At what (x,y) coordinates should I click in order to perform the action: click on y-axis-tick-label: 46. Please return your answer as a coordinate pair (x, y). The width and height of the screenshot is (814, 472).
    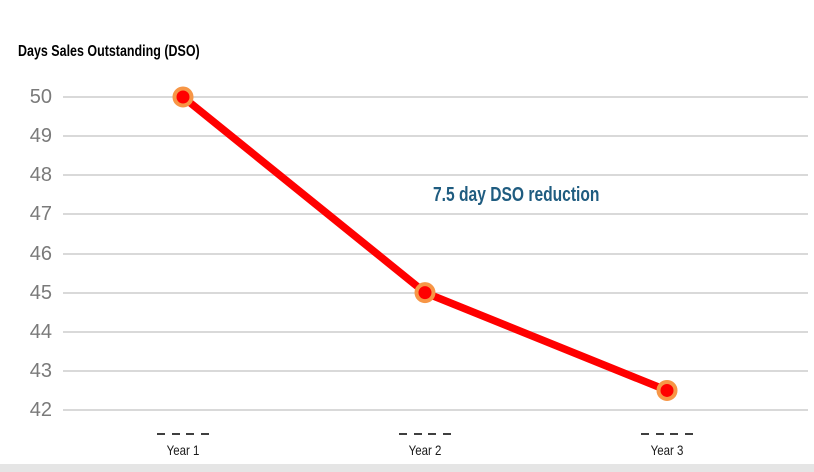
    Looking at the image, I should click on (40, 253).